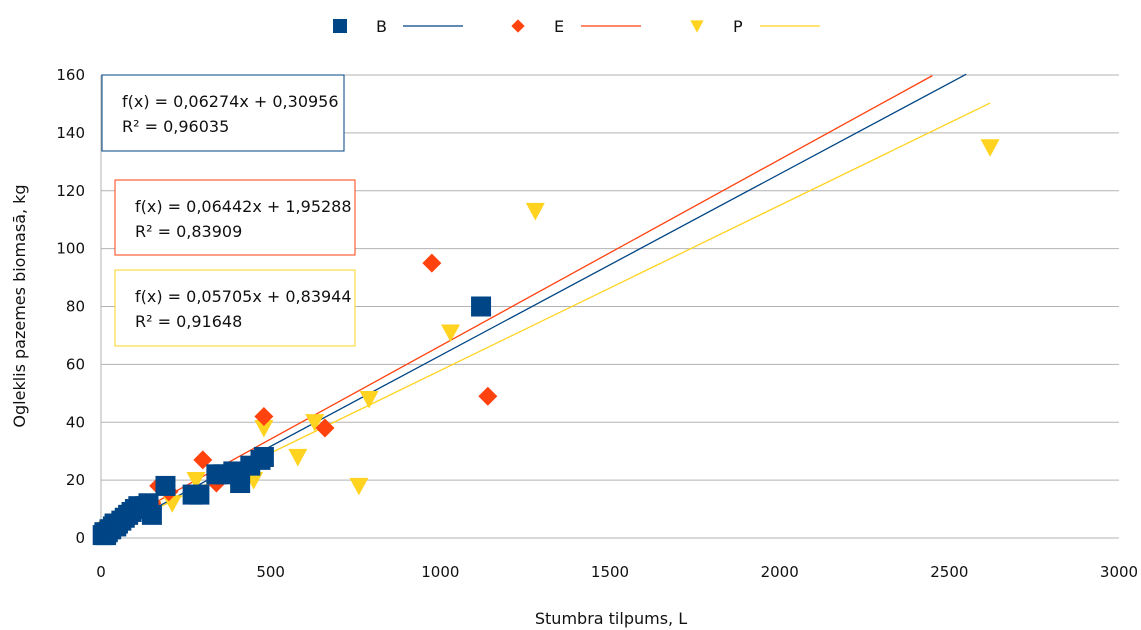 The width and height of the screenshot is (1141, 630). What do you see at coordinates (70, 133) in the screenshot?
I see `y-tick-label: 140` at bounding box center [70, 133].